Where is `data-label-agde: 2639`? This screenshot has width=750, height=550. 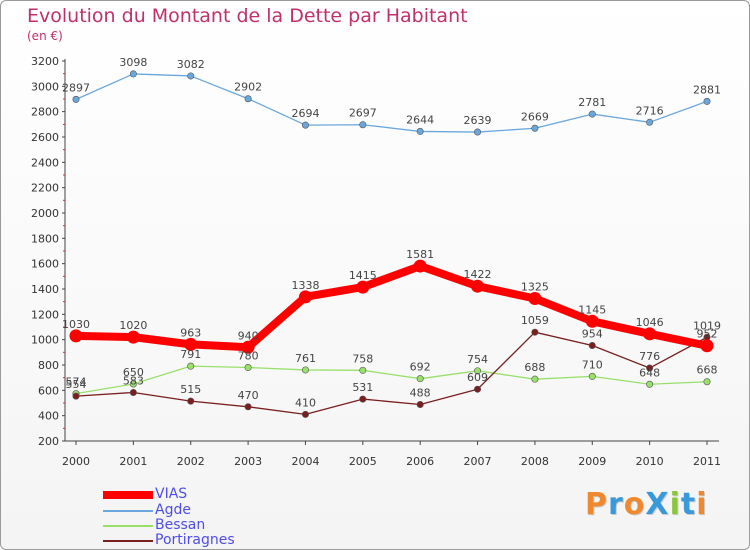
data-label-agde: 2639 is located at coordinates (478, 120).